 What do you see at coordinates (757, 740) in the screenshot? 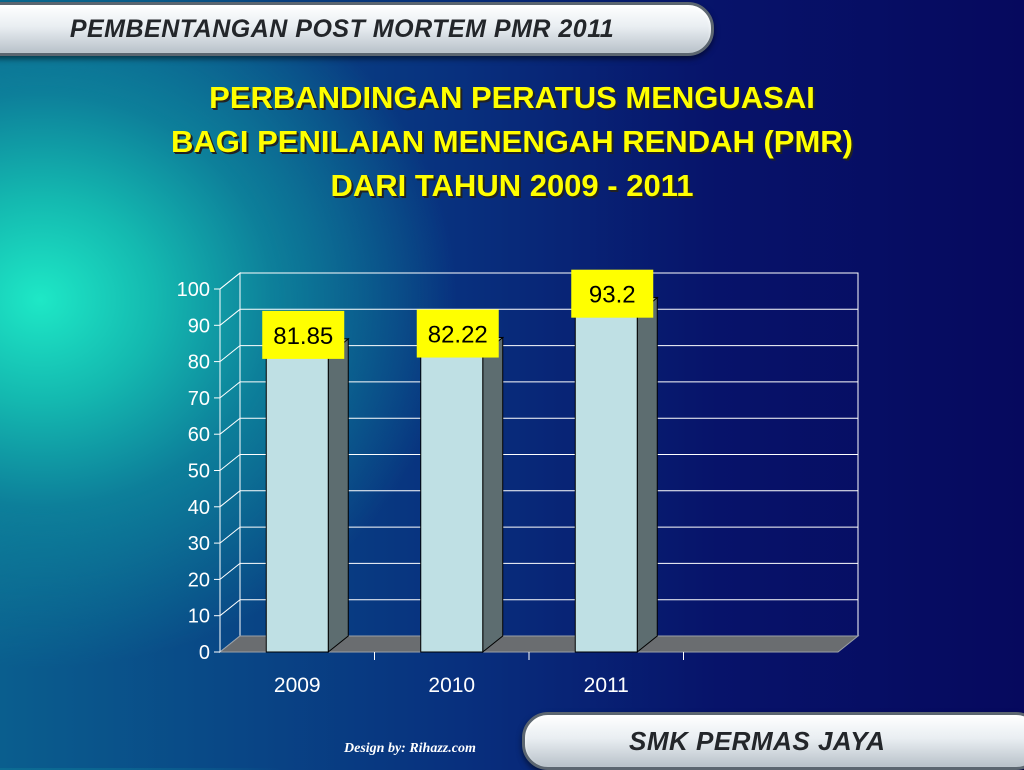
I see `school-name: SMK PERMAS JAYA` at bounding box center [757, 740].